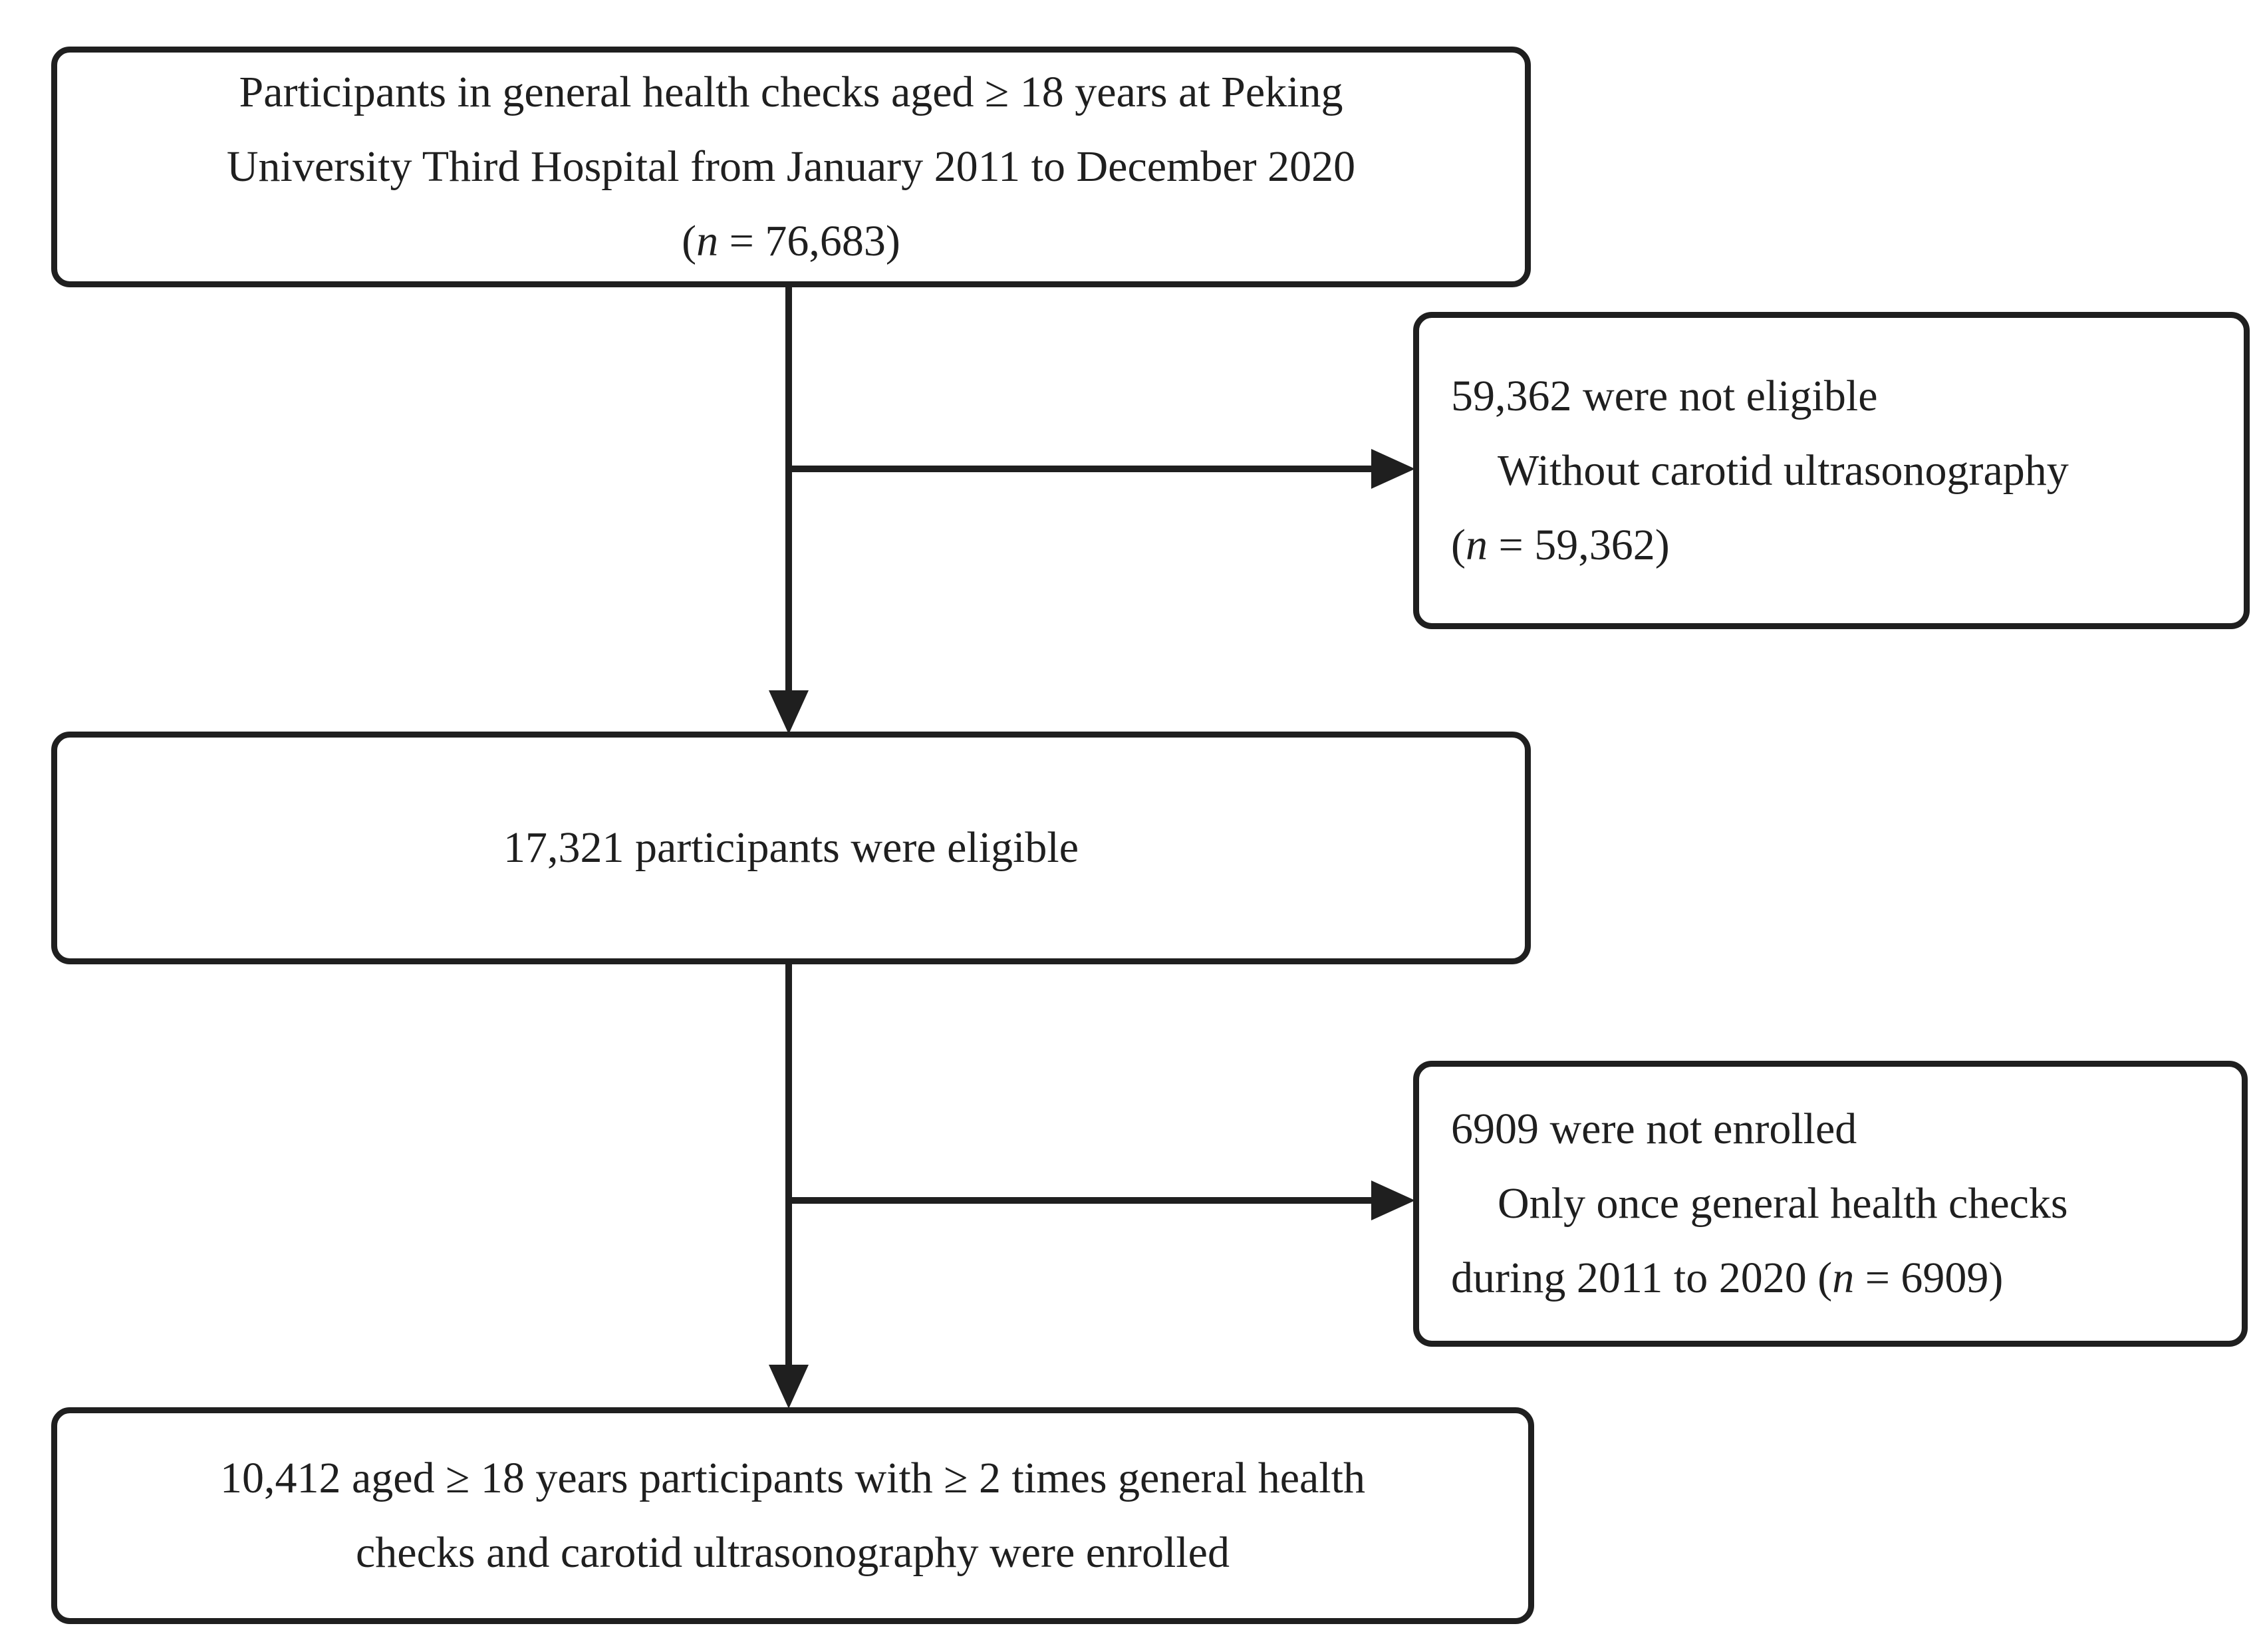 The height and width of the screenshot is (1652, 2261). I want to click on not-eligible-count-line: 59,362 were not eligible, so click(1664, 395).